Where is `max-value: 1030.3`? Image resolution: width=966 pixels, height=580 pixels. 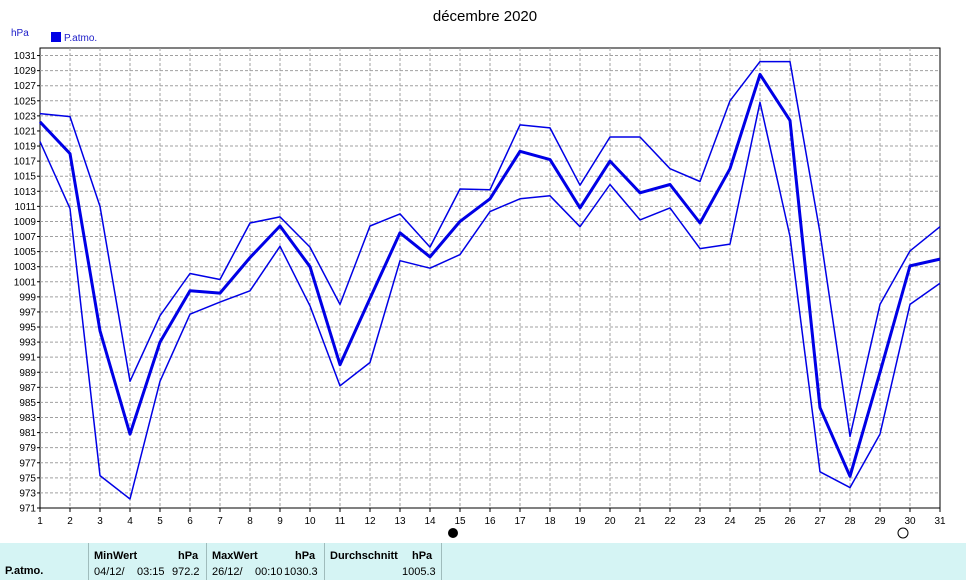 max-value: 1030.3 is located at coordinates (301, 572).